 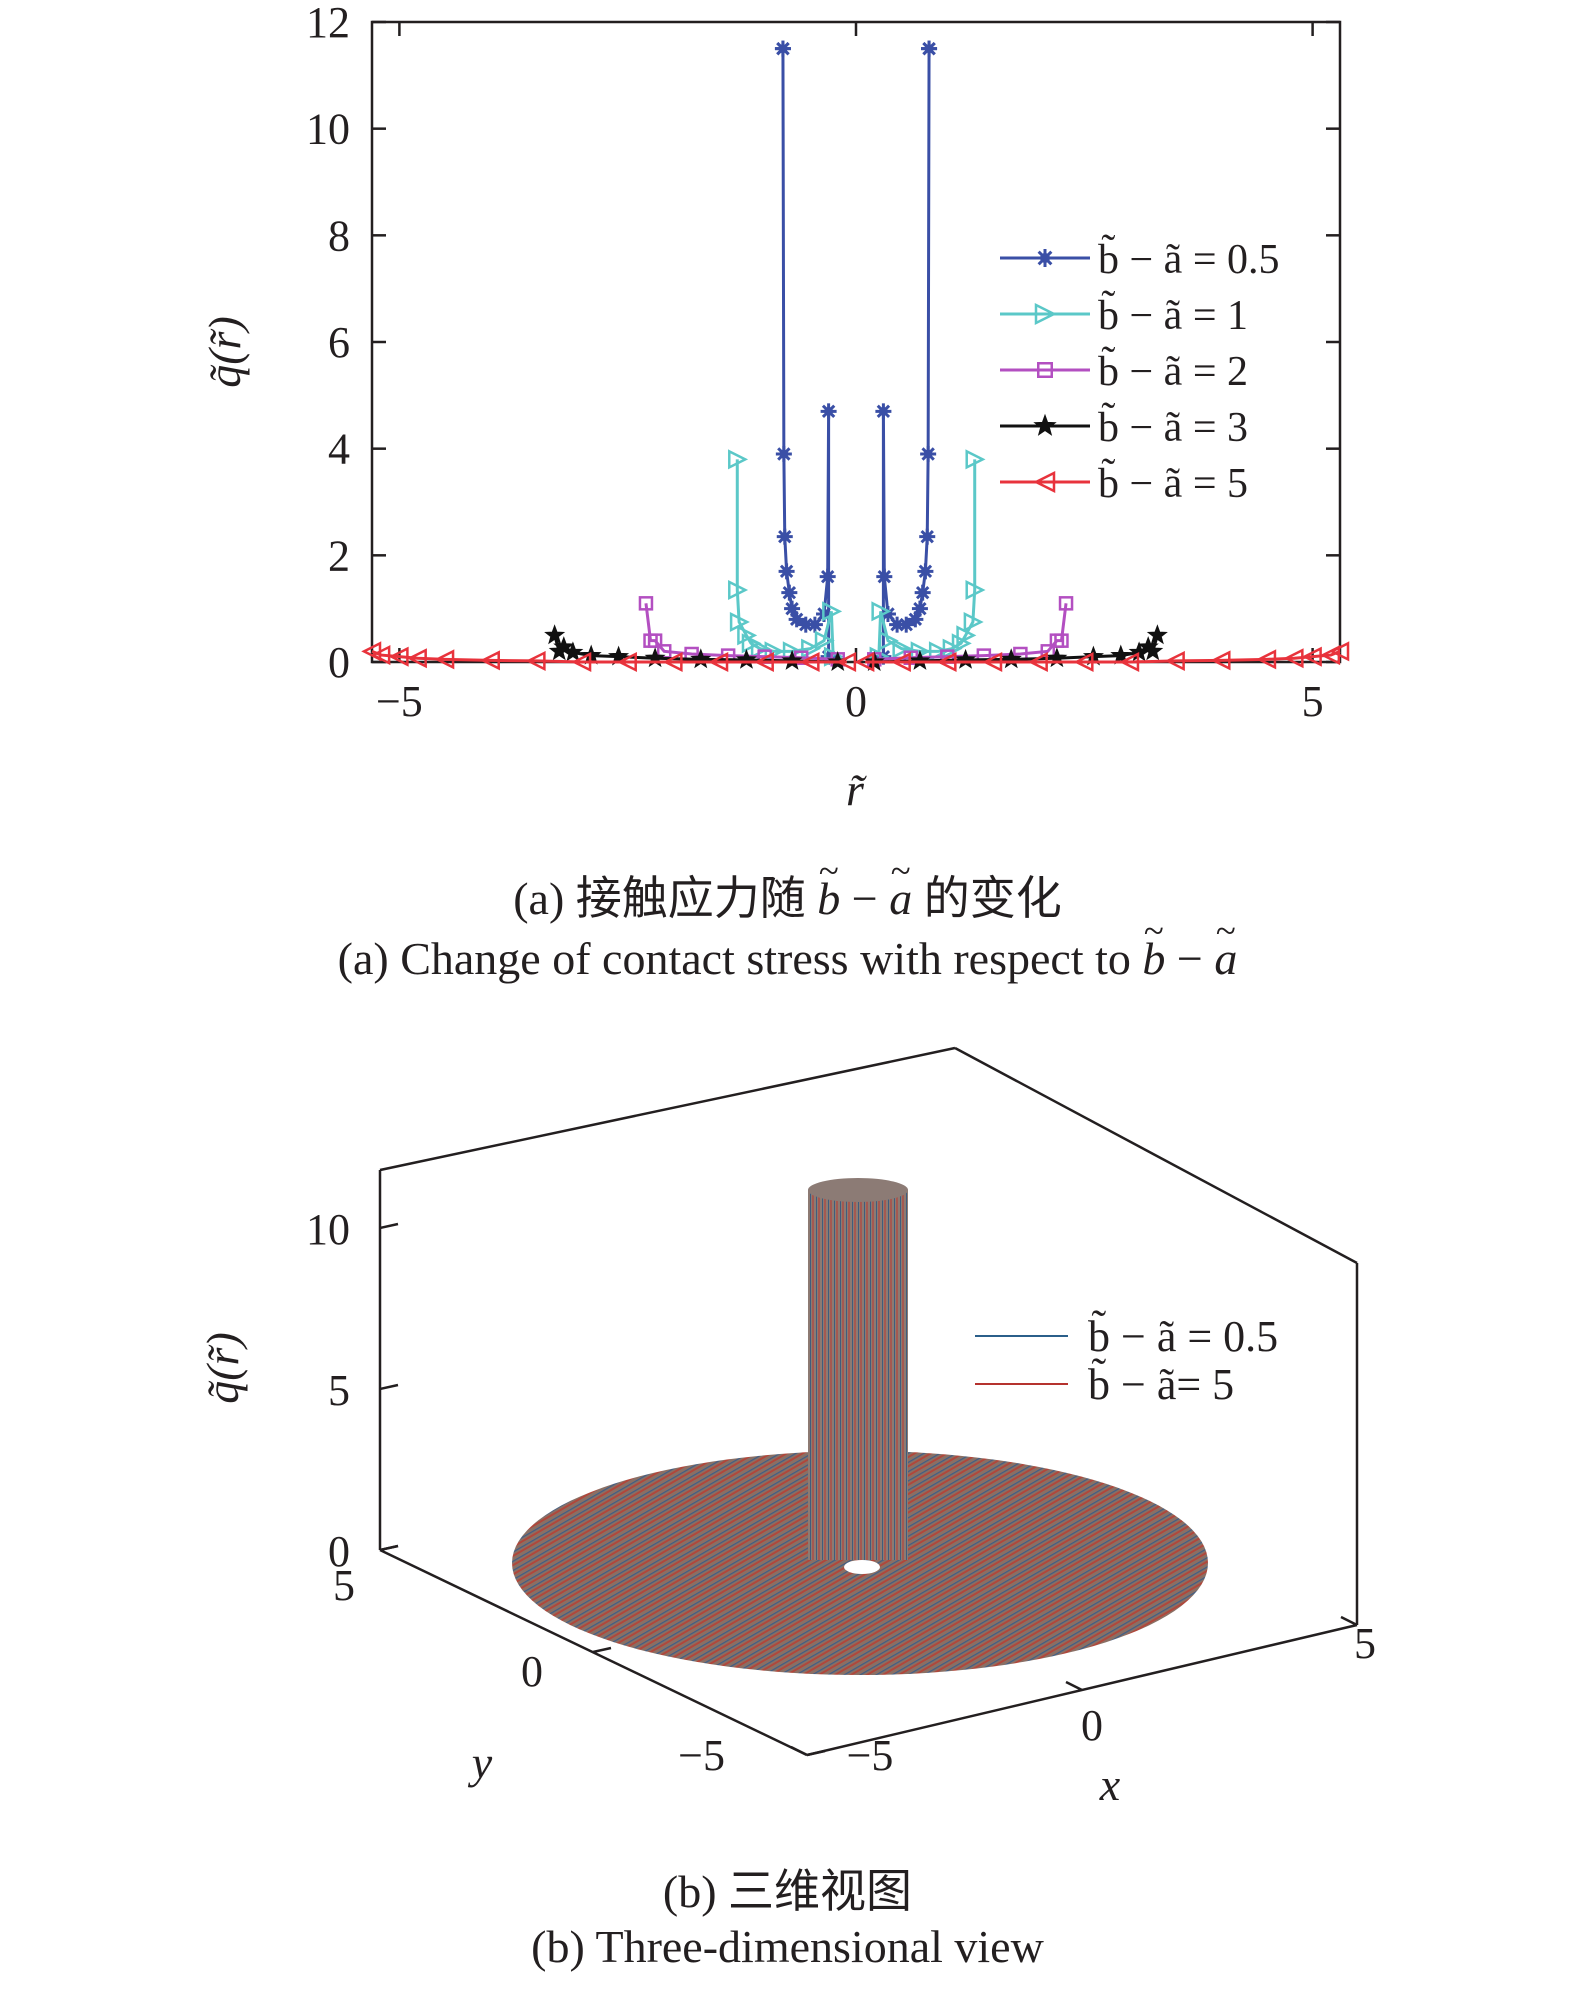 I want to click on legend-entry-b: b̃ − ã= 5, so click(x=1104, y=1384).